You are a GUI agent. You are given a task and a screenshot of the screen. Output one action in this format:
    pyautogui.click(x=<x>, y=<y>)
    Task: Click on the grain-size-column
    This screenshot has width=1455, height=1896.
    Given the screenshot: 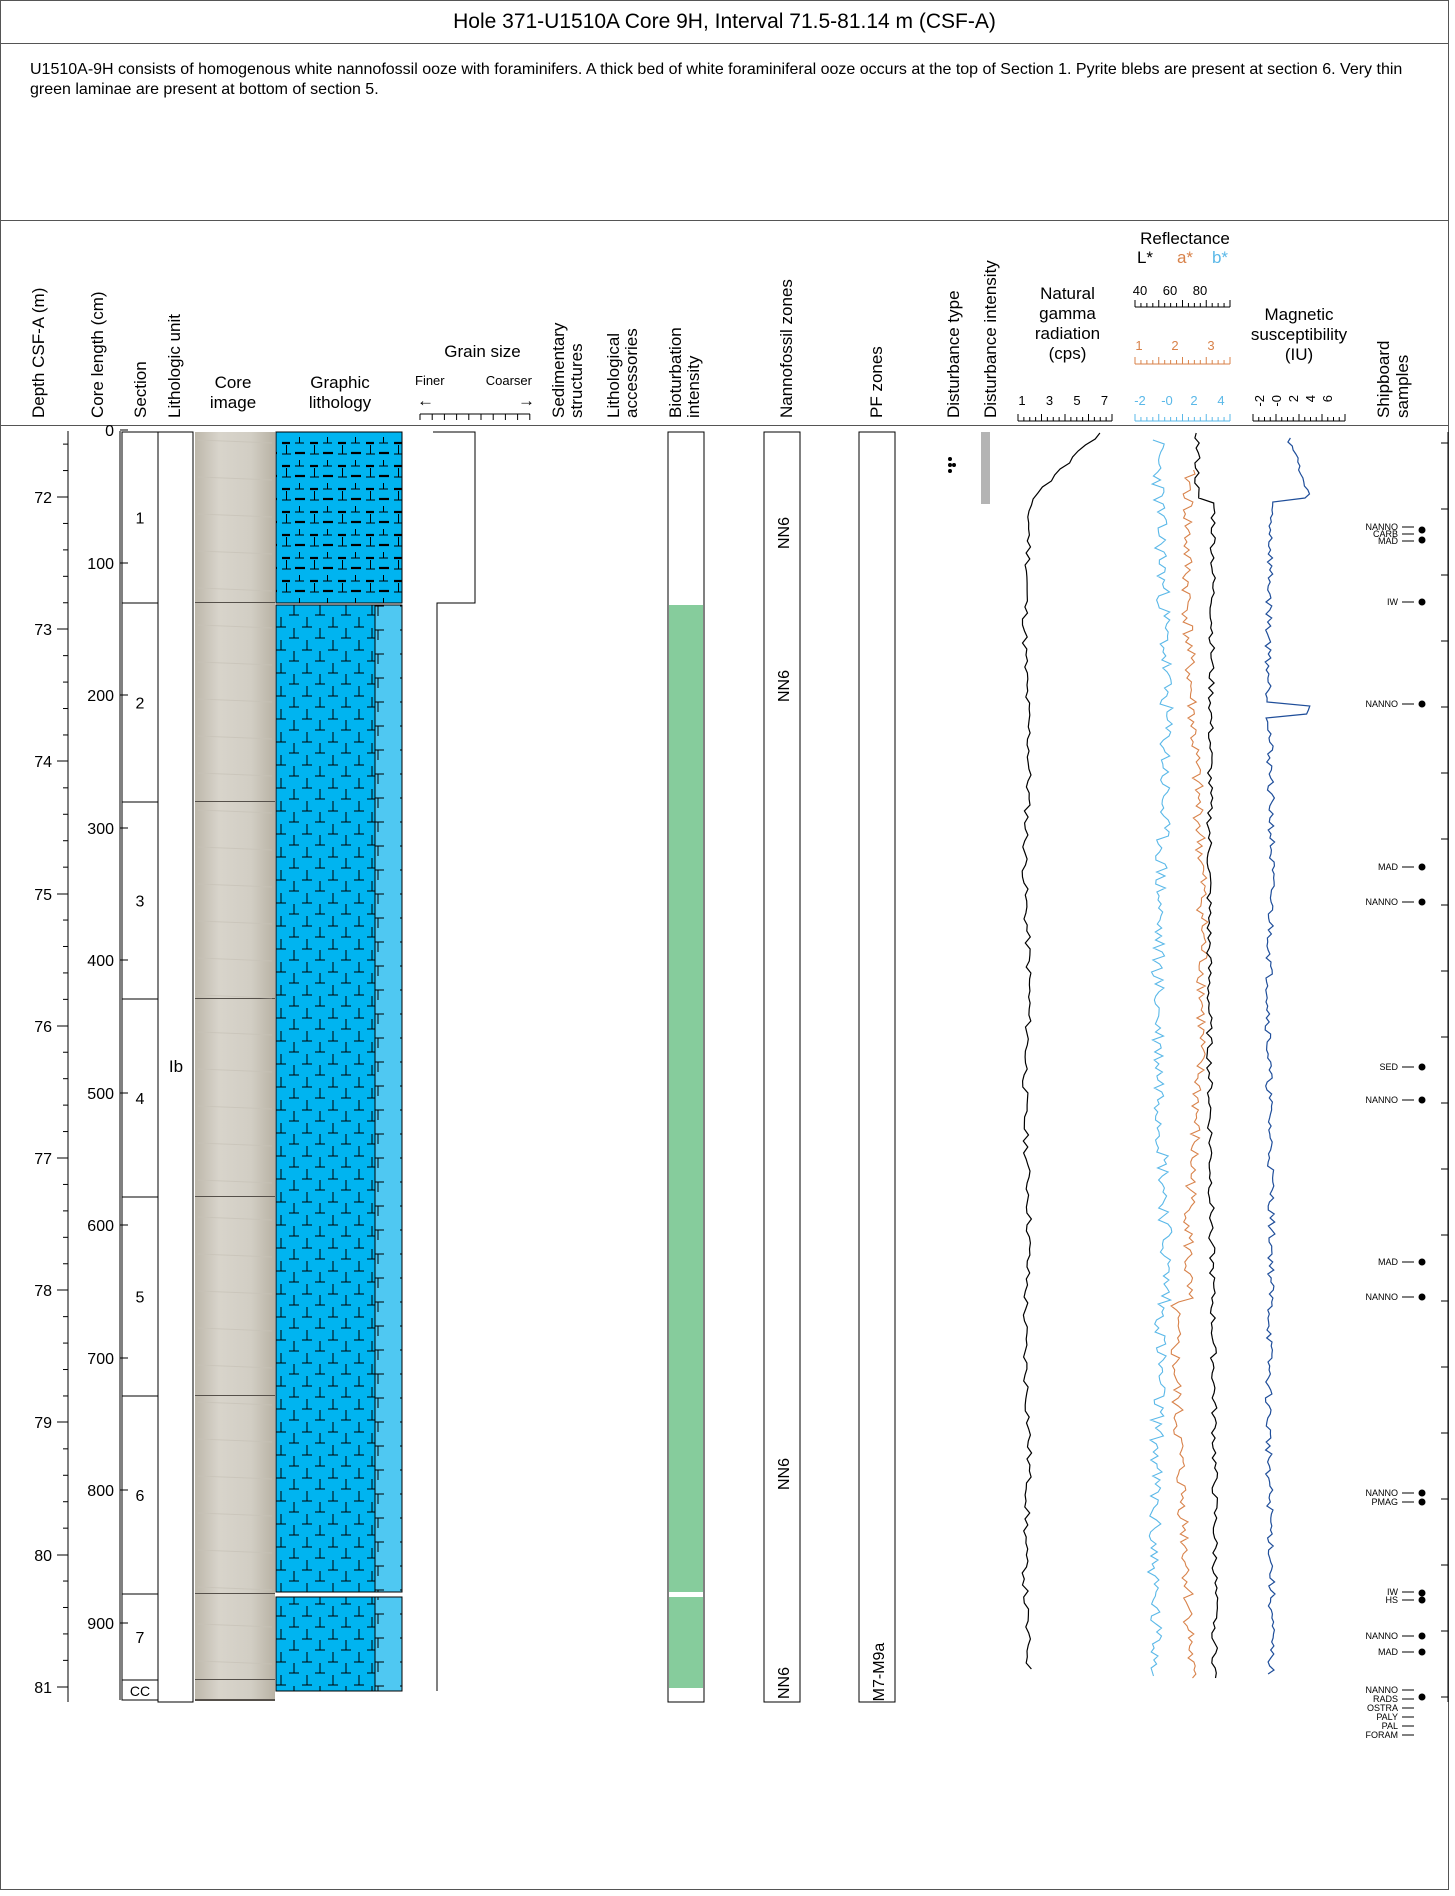 What is the action you would take?
    pyautogui.click(x=475, y=1052)
    